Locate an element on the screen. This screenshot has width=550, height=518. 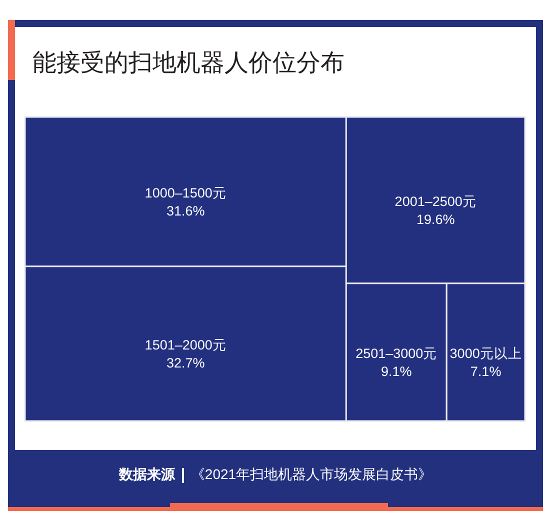
category-label: 2001–2500元 is located at coordinates (435, 202).